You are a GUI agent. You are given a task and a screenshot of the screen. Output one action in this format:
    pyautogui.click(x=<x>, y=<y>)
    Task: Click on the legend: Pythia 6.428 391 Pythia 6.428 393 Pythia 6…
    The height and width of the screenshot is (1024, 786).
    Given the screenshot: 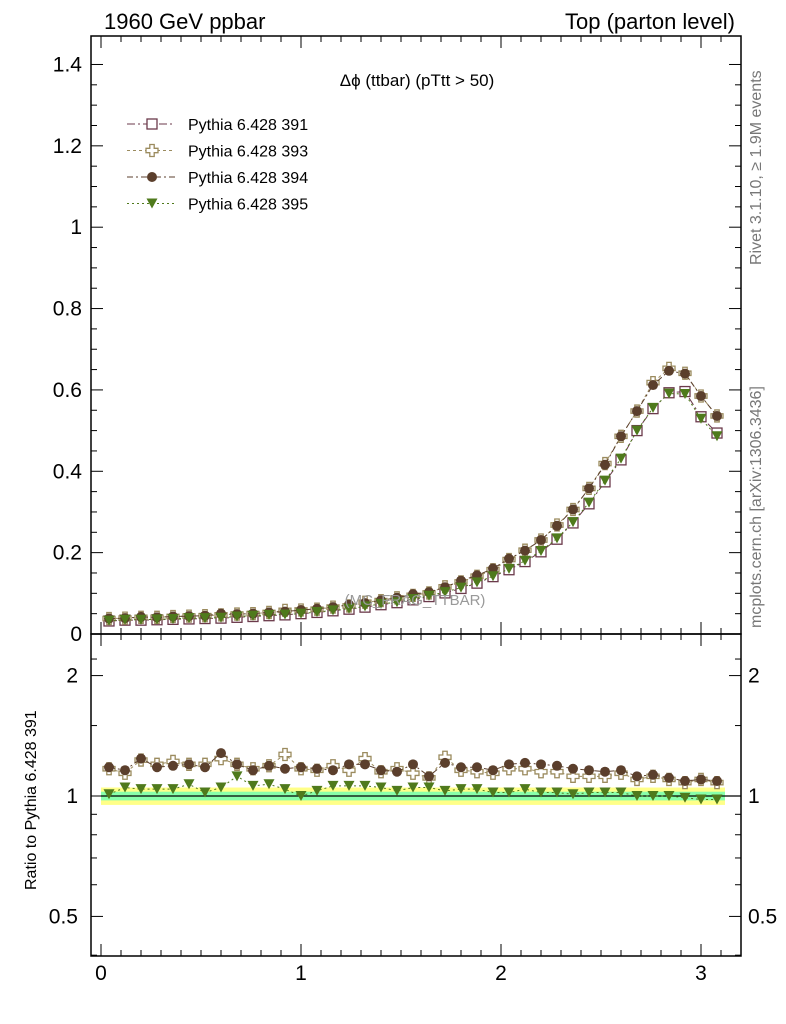 What is the action you would take?
    pyautogui.click(x=217, y=165)
    